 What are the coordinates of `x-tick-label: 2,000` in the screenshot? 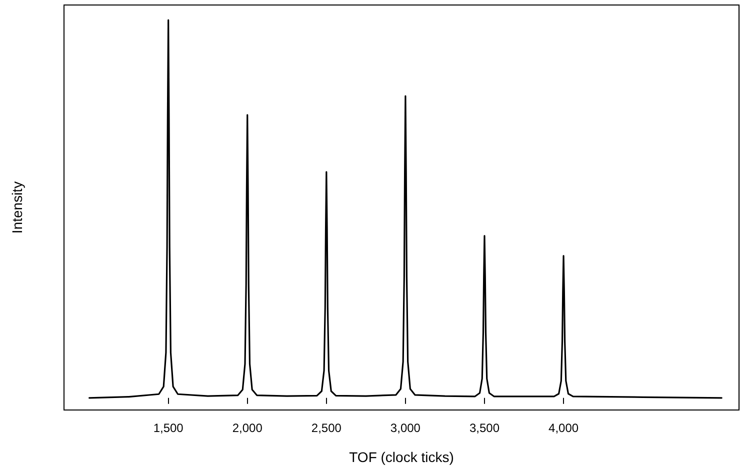 It's located at (247, 428).